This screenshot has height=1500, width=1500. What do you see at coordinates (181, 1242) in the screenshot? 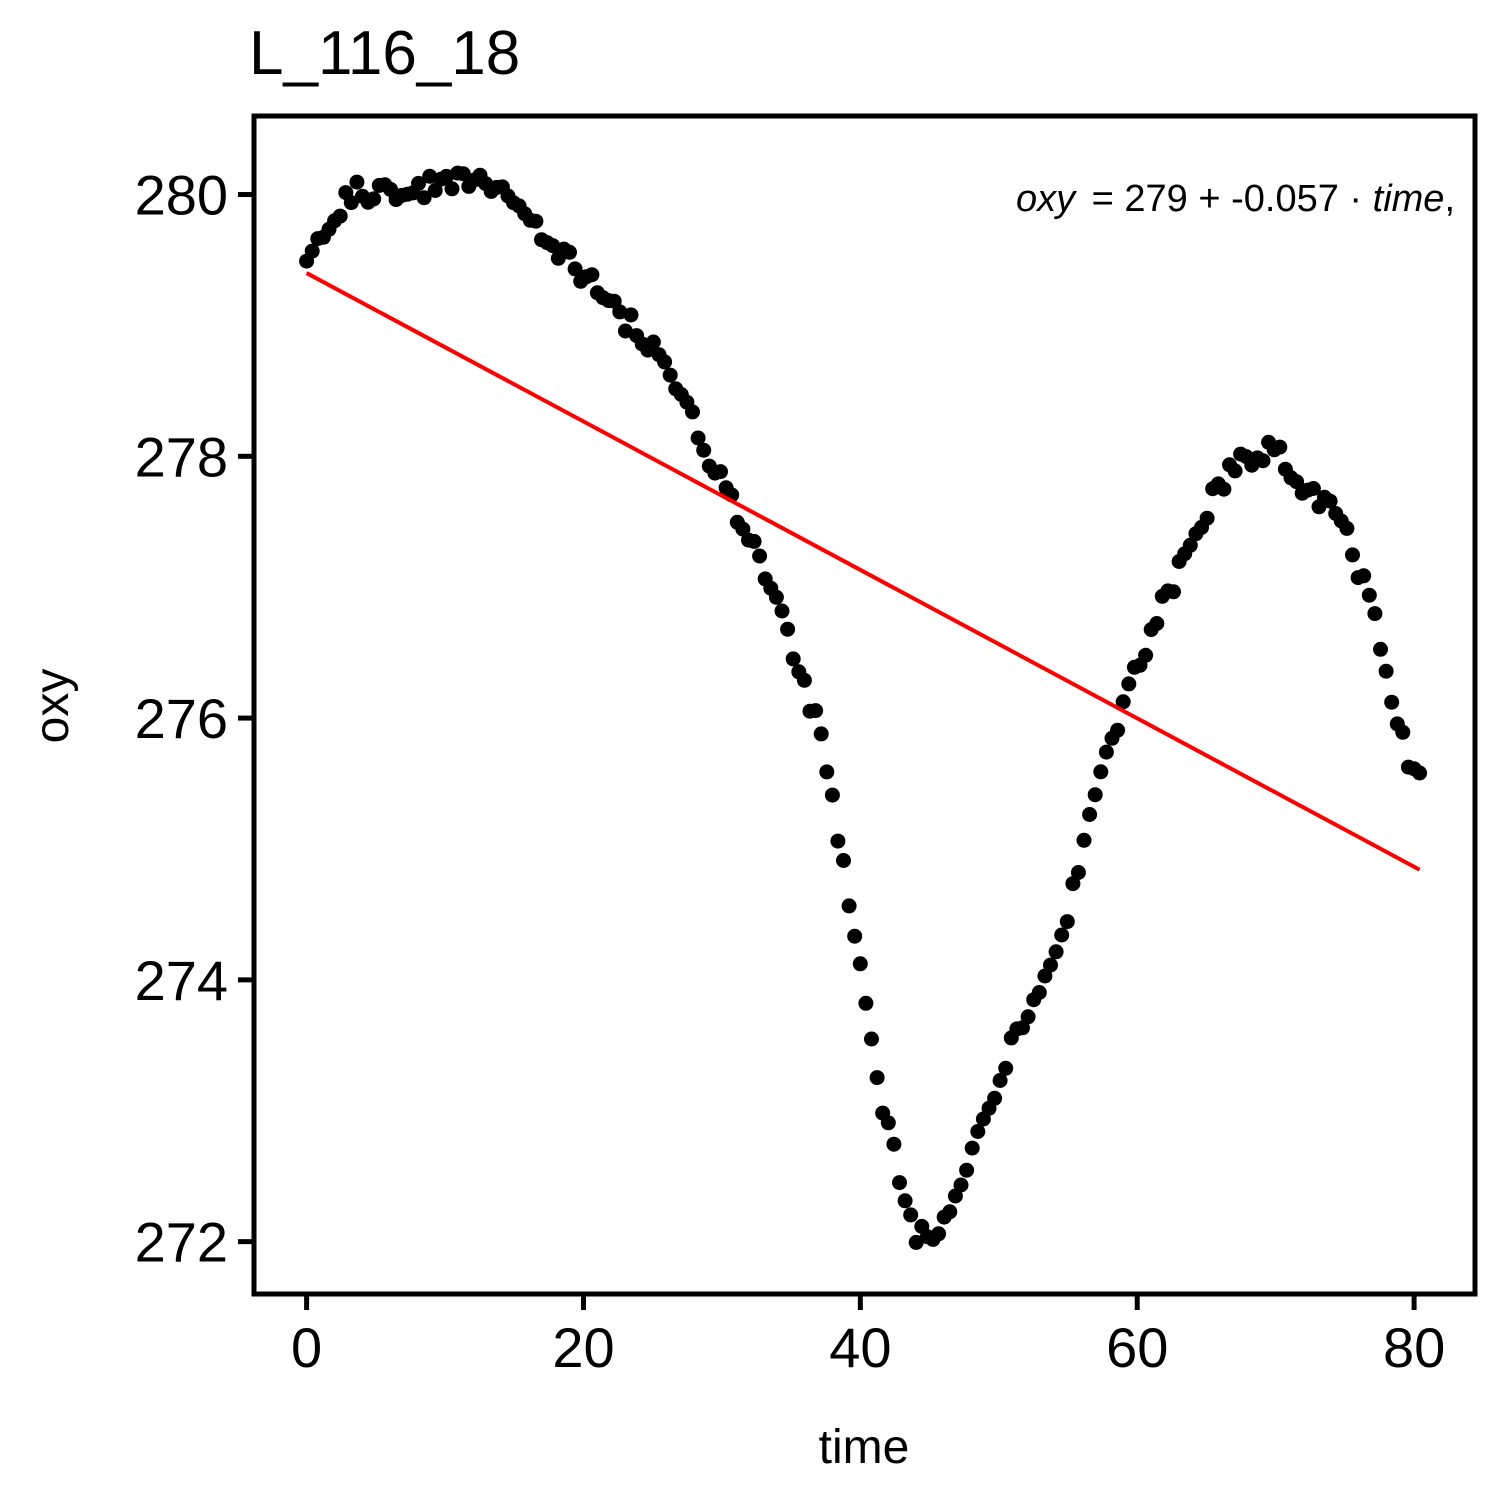
I see `y-tick-label: 272` at bounding box center [181, 1242].